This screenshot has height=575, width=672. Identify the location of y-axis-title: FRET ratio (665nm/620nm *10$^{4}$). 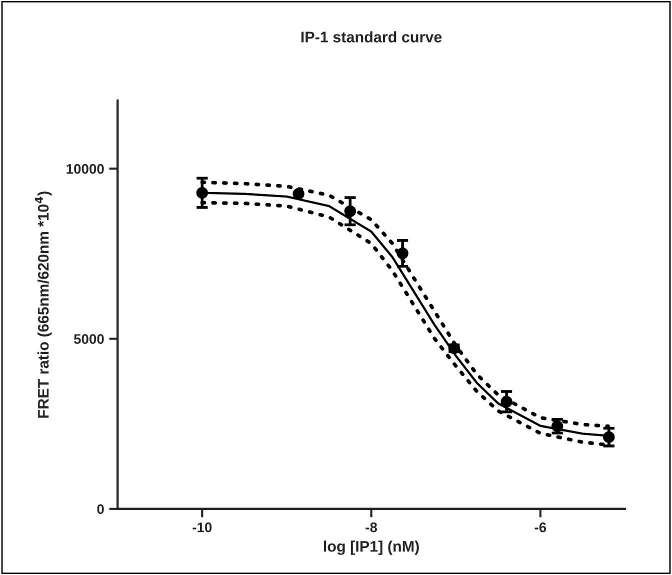
(43, 305).